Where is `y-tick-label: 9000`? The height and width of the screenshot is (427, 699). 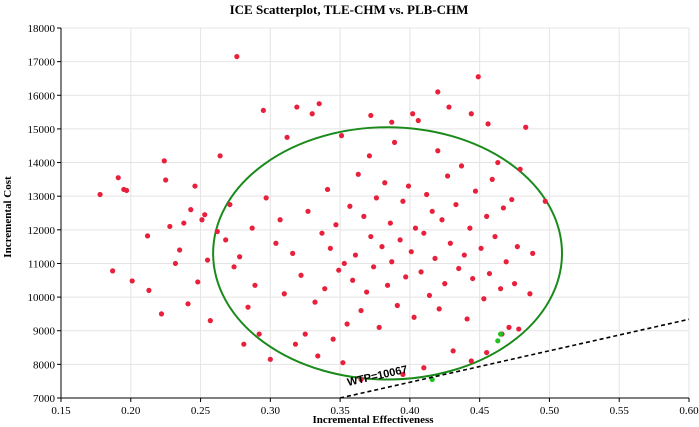 y-tick-label: 9000 is located at coordinates (44, 332).